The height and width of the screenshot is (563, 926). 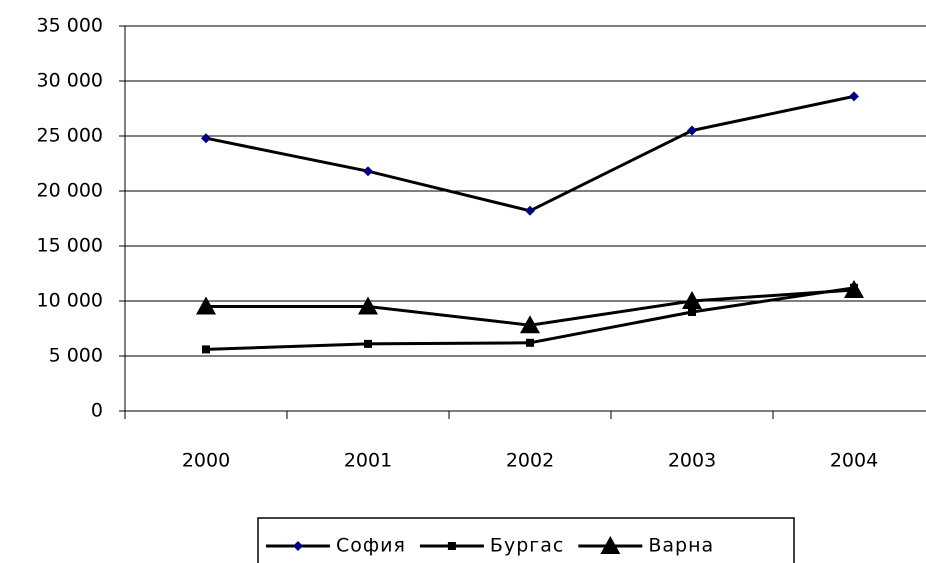 I want to click on y-tick-label: 5 000, so click(x=76, y=356).